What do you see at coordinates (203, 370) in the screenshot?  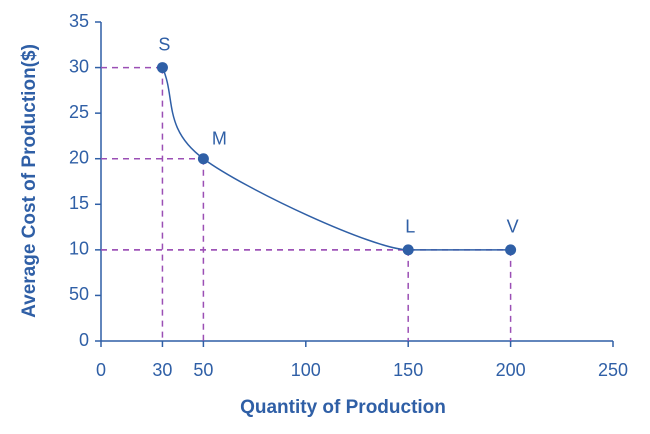 I see `x-tick-label: 50` at bounding box center [203, 370].